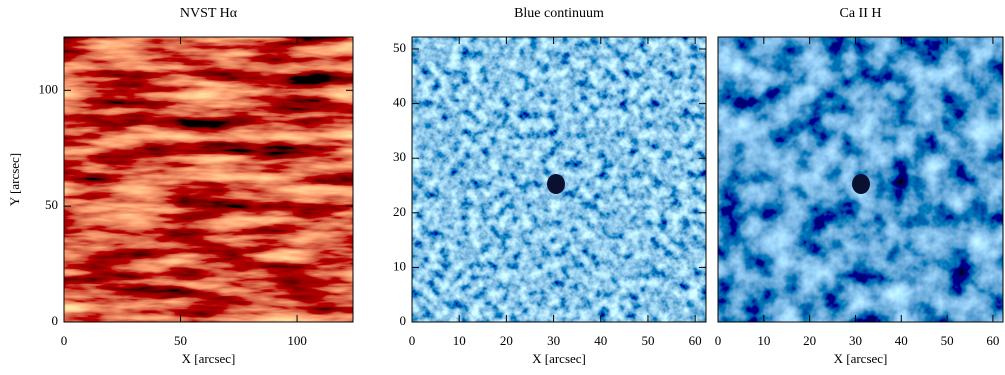 The width and height of the screenshot is (1005, 375). Describe the element at coordinates (49, 88) in the screenshot. I see `y-tick-label: 100` at that location.